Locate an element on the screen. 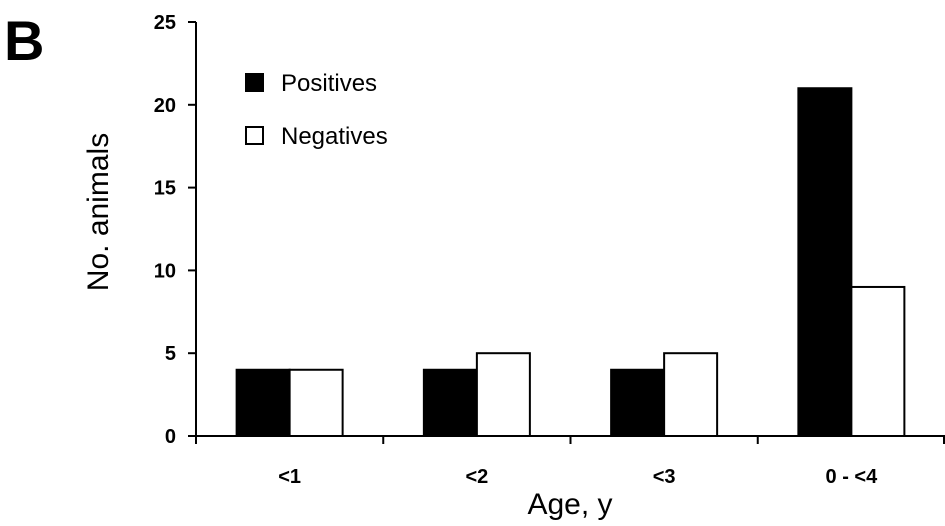 The width and height of the screenshot is (945, 526). x-tick-label: <1 is located at coordinates (289, 477).